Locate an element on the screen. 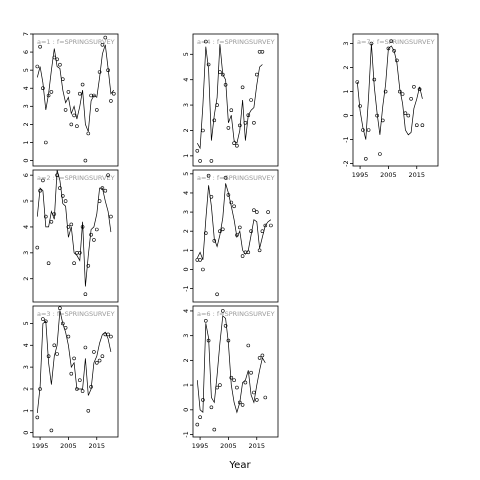 The height and width of the screenshot is (480, 480). panel-1: a=1 : f=SPRINGSURVEY 0 1 2 3 4 5 6 7 is located at coordinates (70, 99).